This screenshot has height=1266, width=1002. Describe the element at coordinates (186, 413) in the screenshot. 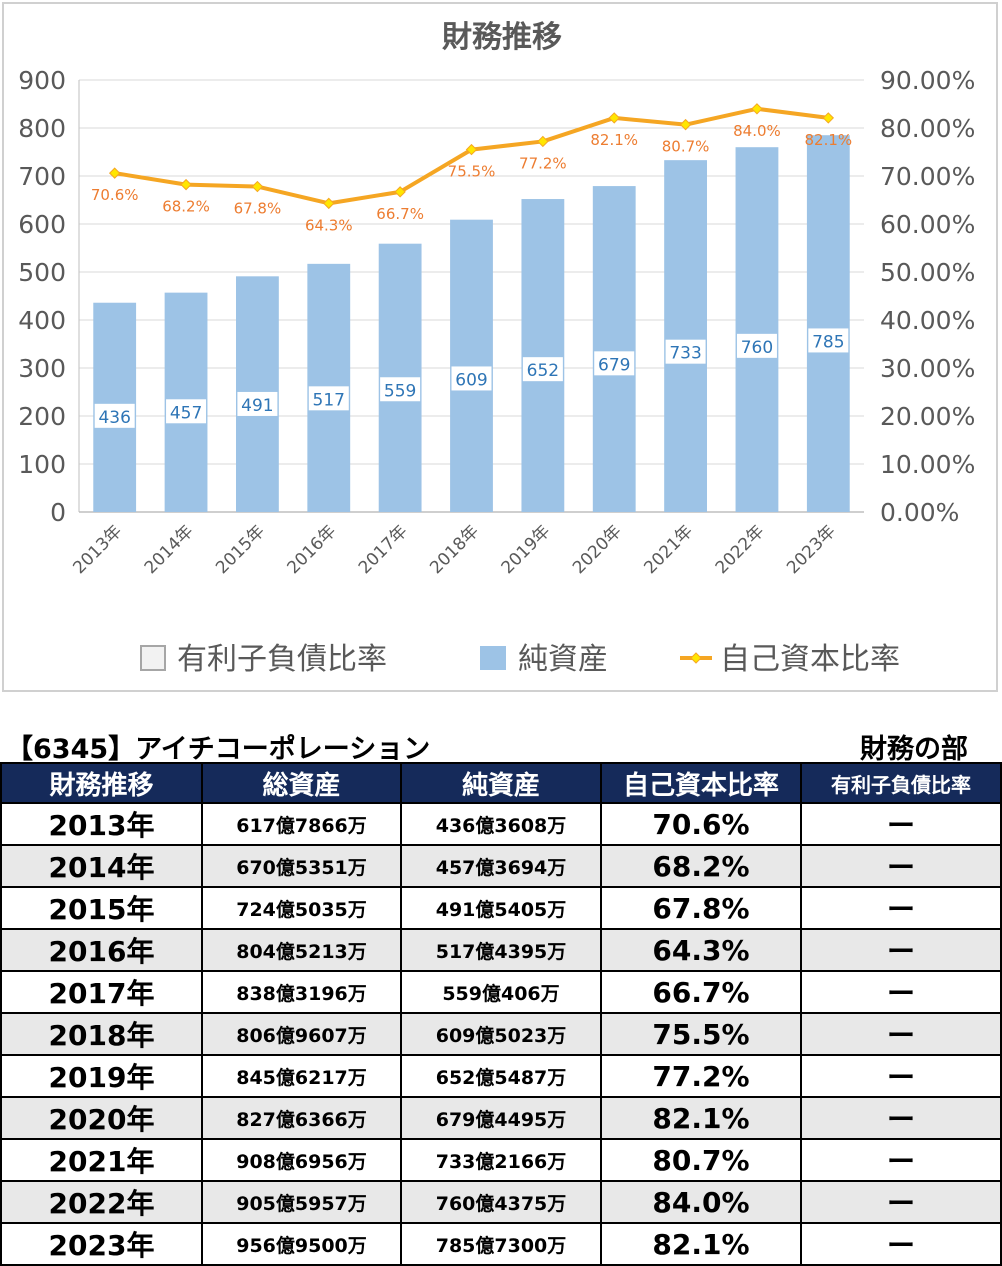

I see `bar-data-label: 457` at that location.